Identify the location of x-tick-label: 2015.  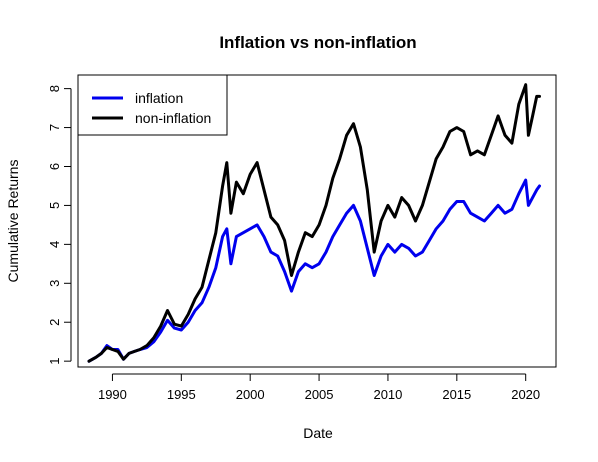
(456, 394).